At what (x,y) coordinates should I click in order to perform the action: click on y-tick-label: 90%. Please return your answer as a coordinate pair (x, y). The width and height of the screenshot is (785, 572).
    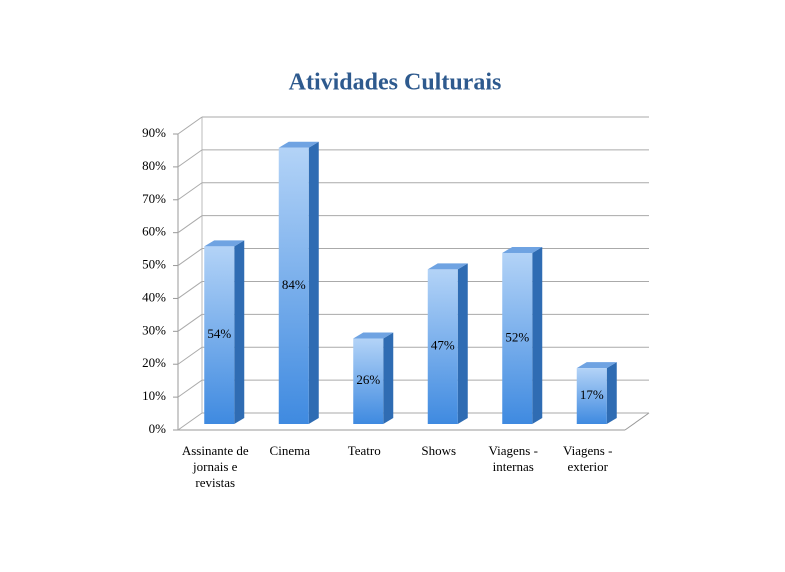
    Looking at the image, I should click on (154, 132).